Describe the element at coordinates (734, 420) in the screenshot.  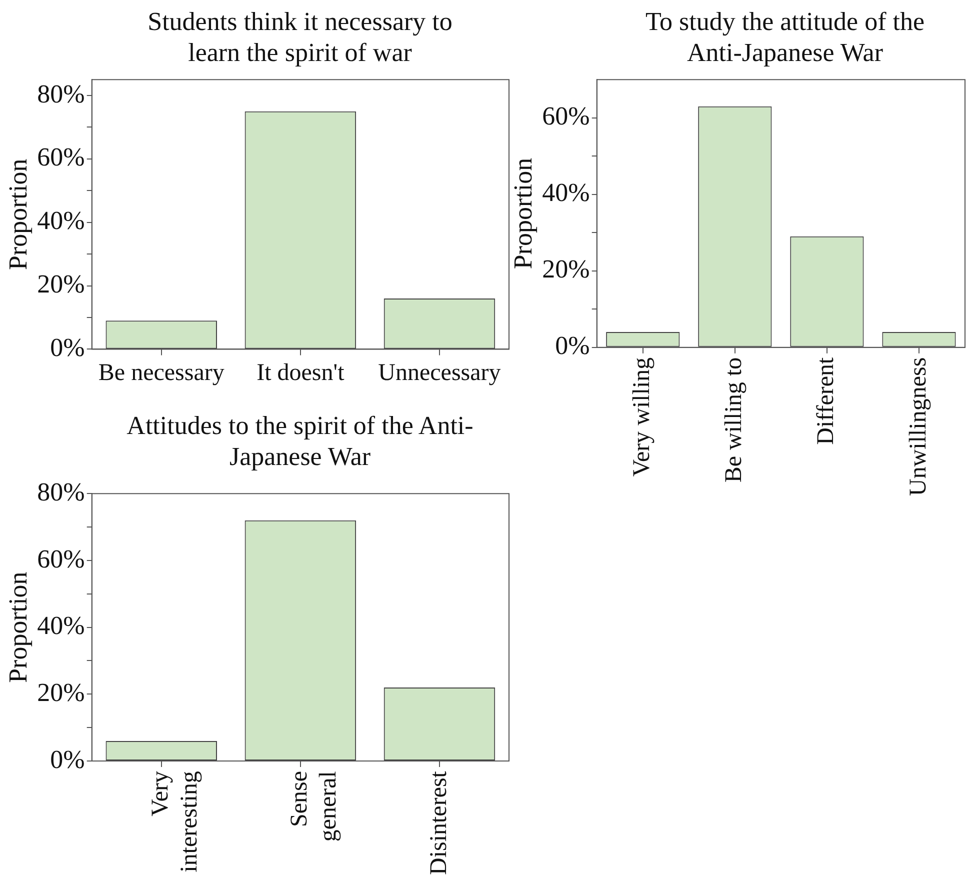
I see `x-tick-label: Be willing to` at that location.